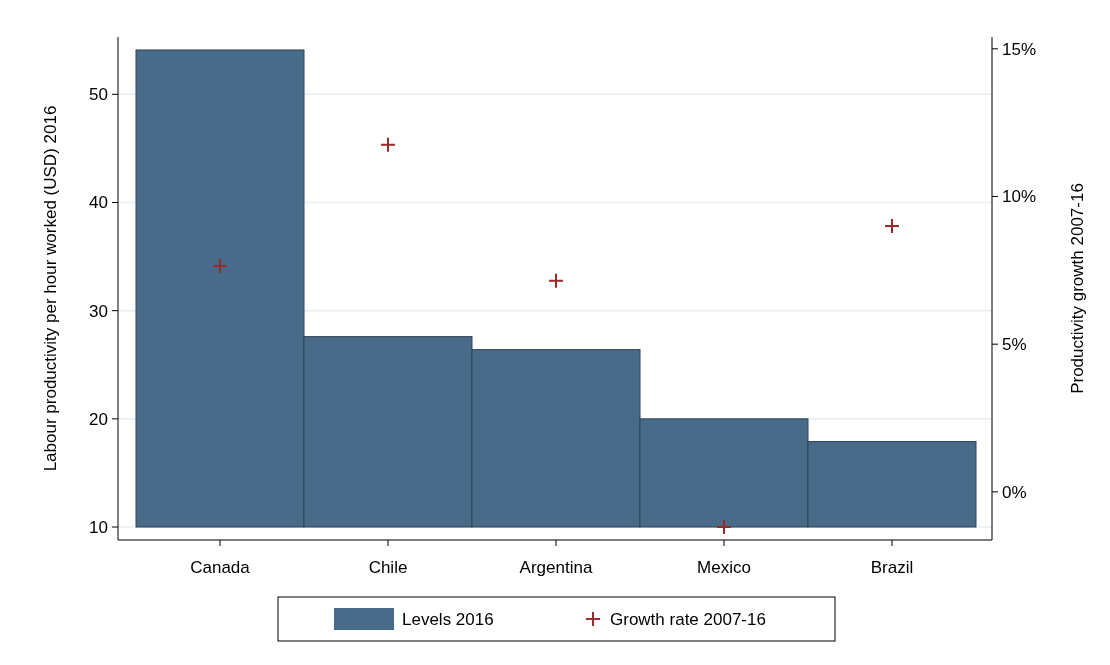  What do you see at coordinates (98, 203) in the screenshot?
I see `y-tick-label: 40` at bounding box center [98, 203].